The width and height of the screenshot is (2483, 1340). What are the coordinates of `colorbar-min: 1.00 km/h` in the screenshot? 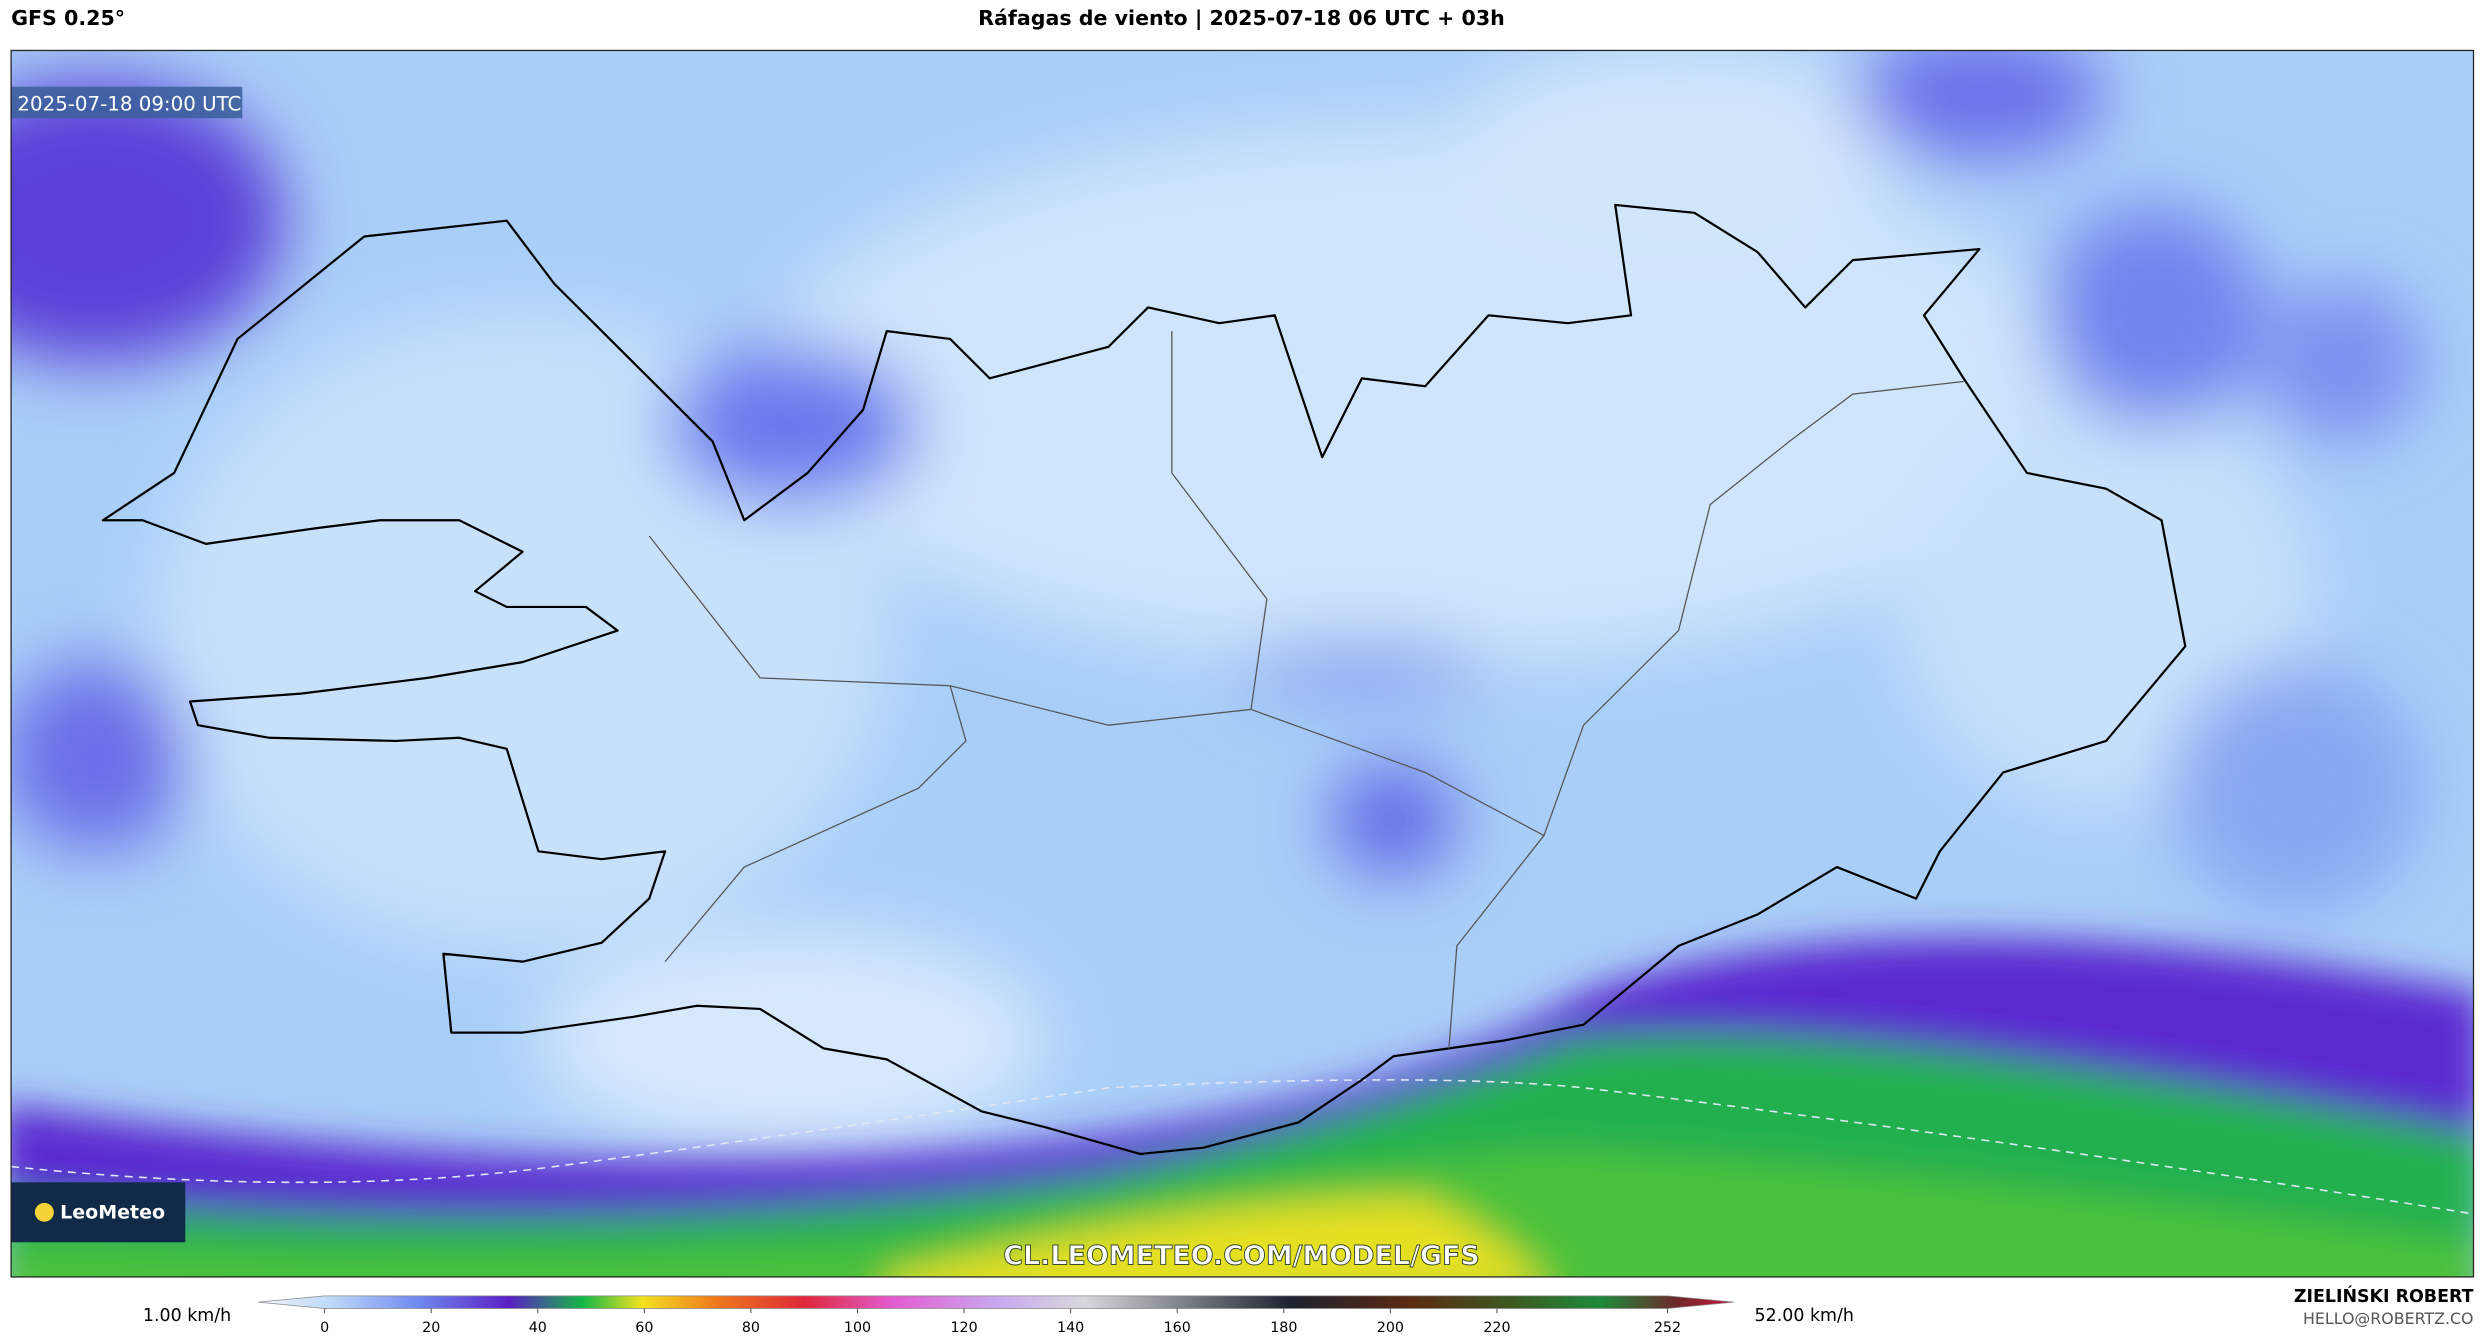 It's located at (187, 1316).